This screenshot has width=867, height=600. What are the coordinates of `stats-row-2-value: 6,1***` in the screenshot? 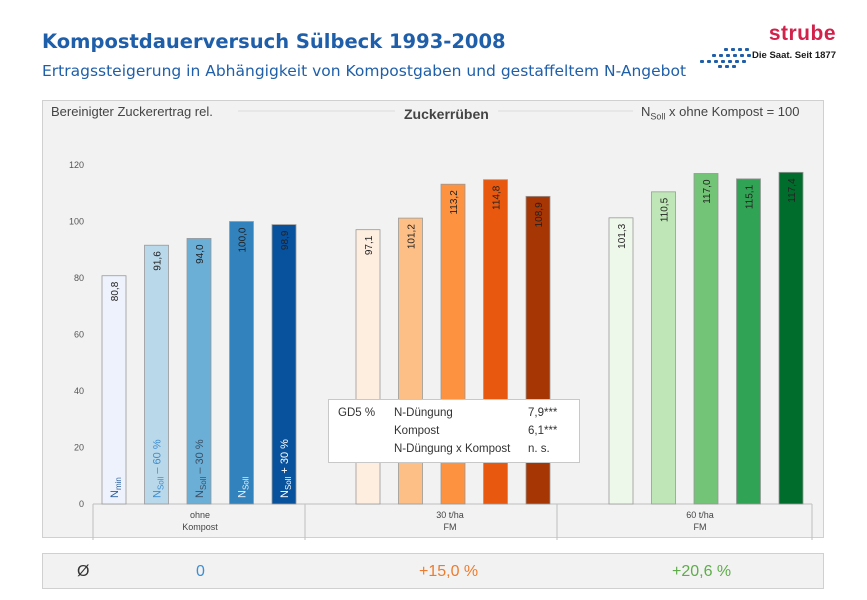 It's located at (543, 431).